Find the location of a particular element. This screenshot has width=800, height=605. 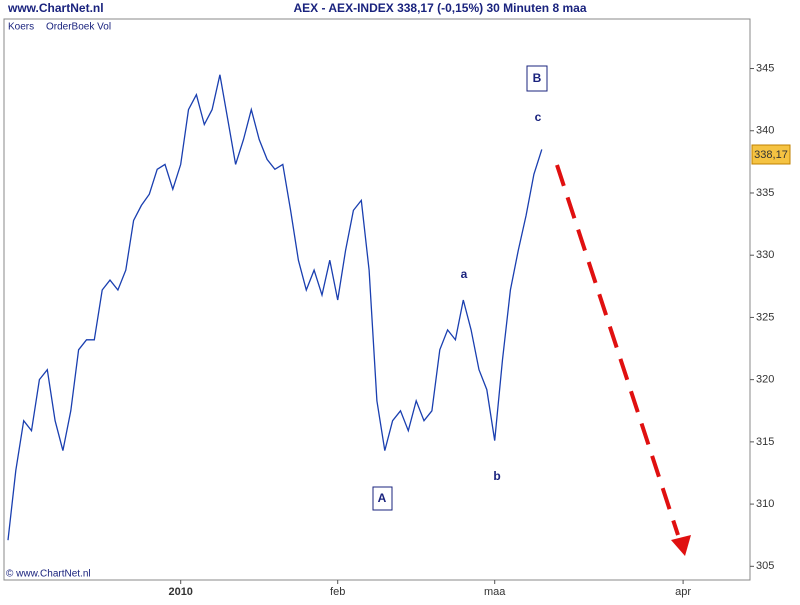

y-tick-label: 315 is located at coordinates (765, 442).